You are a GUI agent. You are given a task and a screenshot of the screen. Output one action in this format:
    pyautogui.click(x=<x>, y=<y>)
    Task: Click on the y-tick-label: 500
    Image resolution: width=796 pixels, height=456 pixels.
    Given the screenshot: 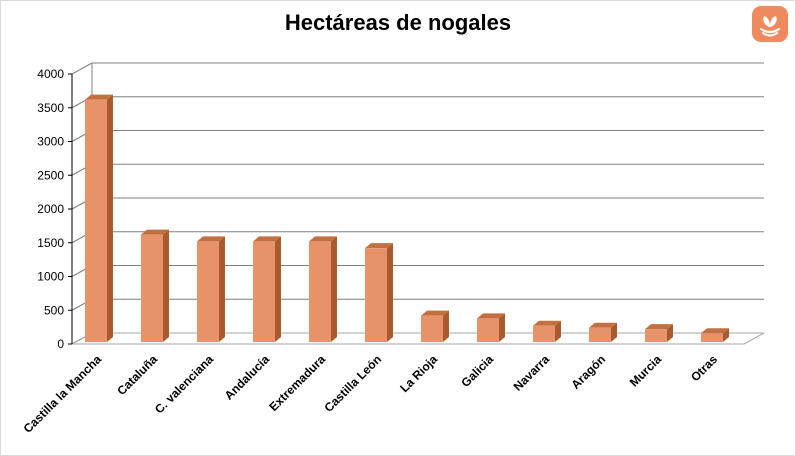 What is the action you would take?
    pyautogui.click(x=54, y=310)
    